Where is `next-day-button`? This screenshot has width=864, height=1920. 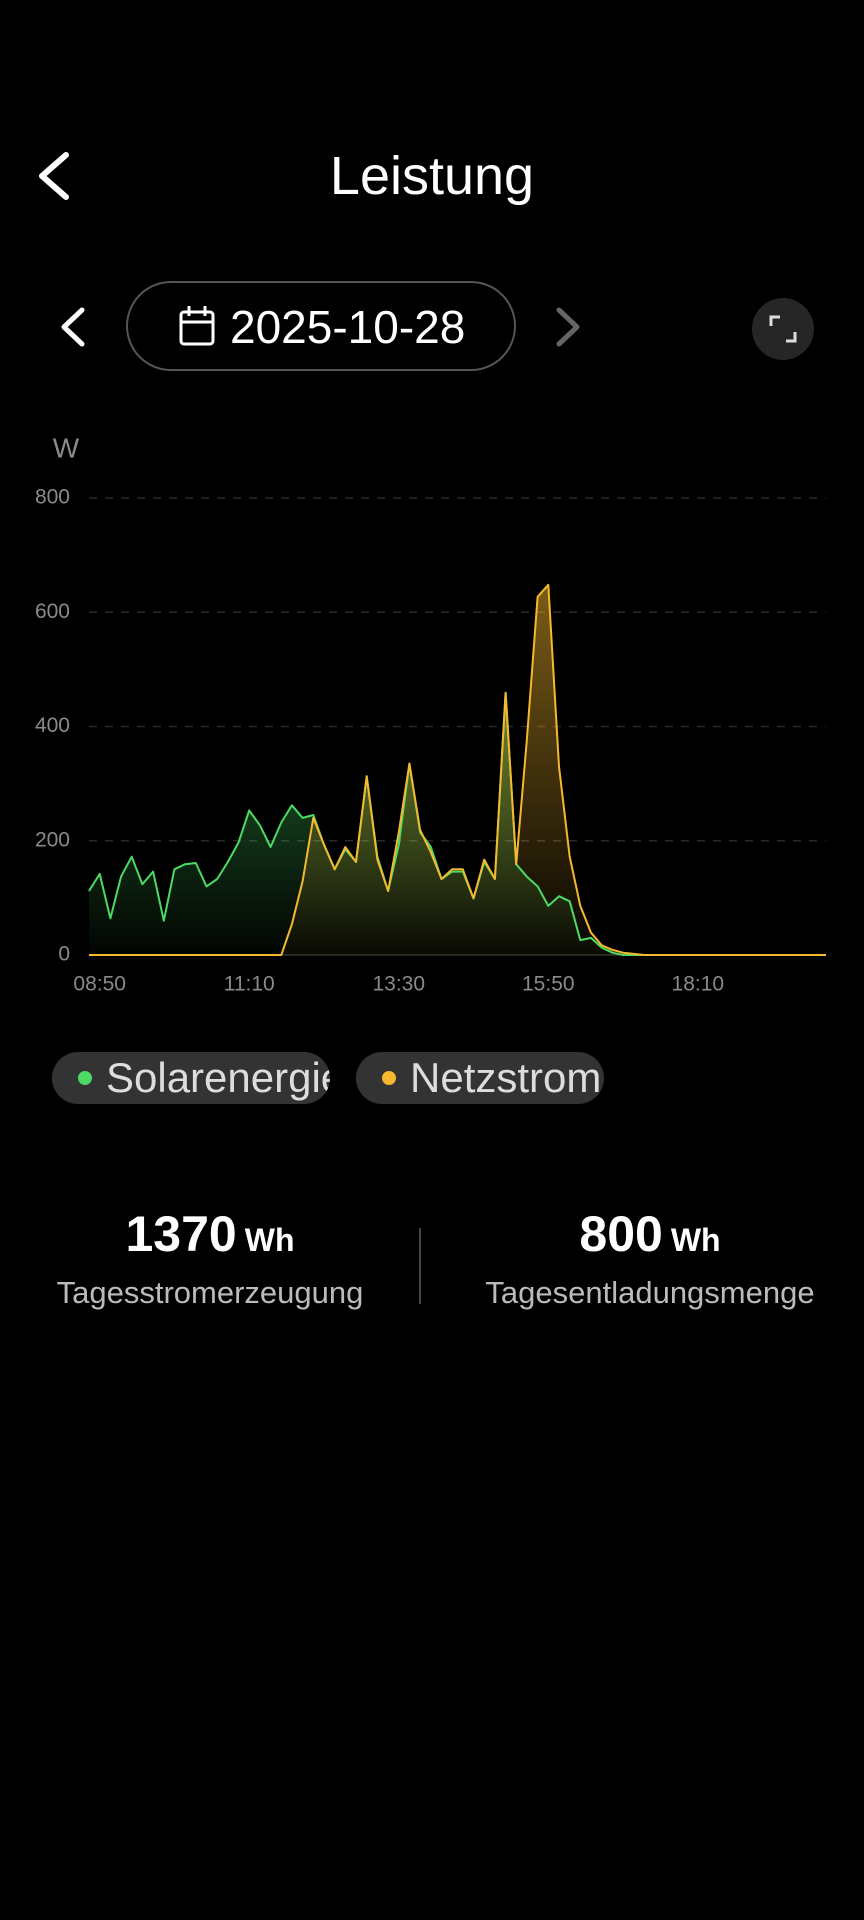 next-day-button is located at coordinates (568, 327).